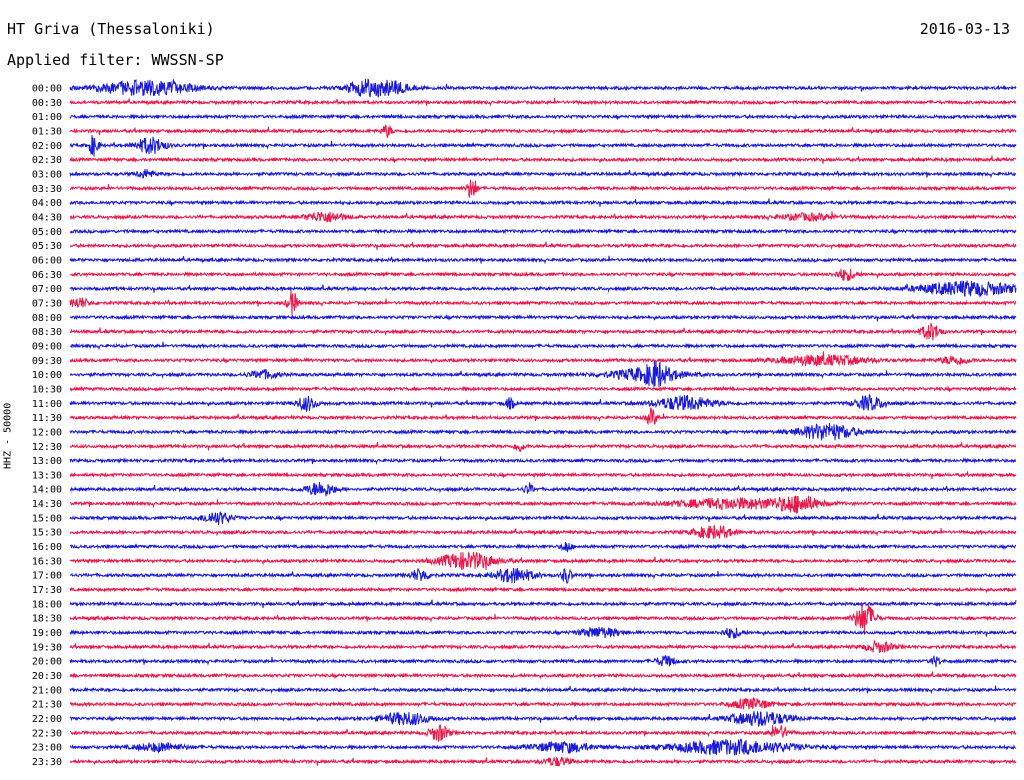  What do you see at coordinates (47, 346) in the screenshot?
I see `y-tick-label: 09:00` at bounding box center [47, 346].